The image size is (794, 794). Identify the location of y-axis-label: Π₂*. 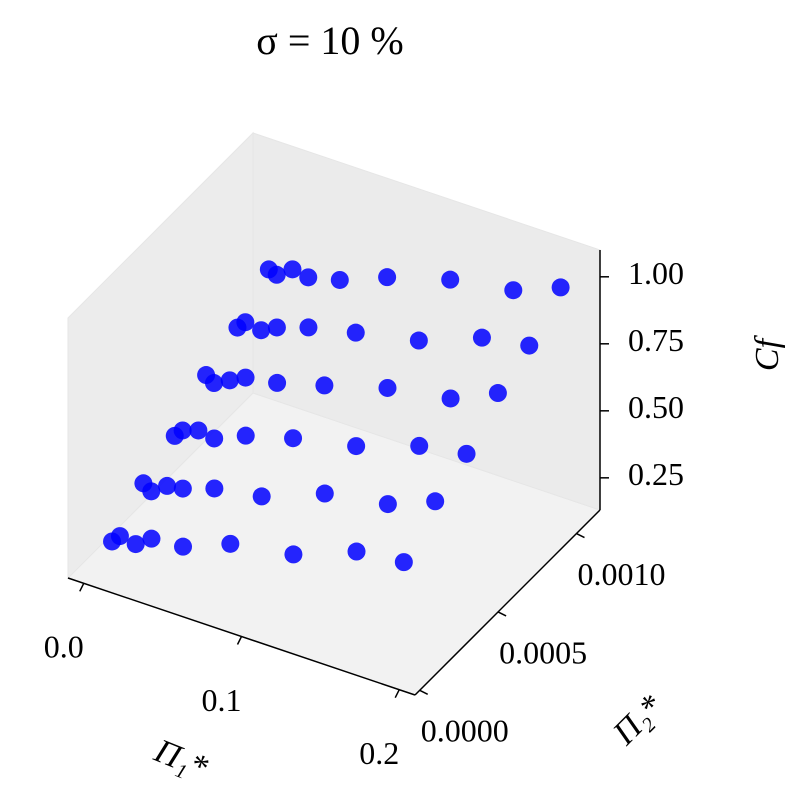
(637, 720).